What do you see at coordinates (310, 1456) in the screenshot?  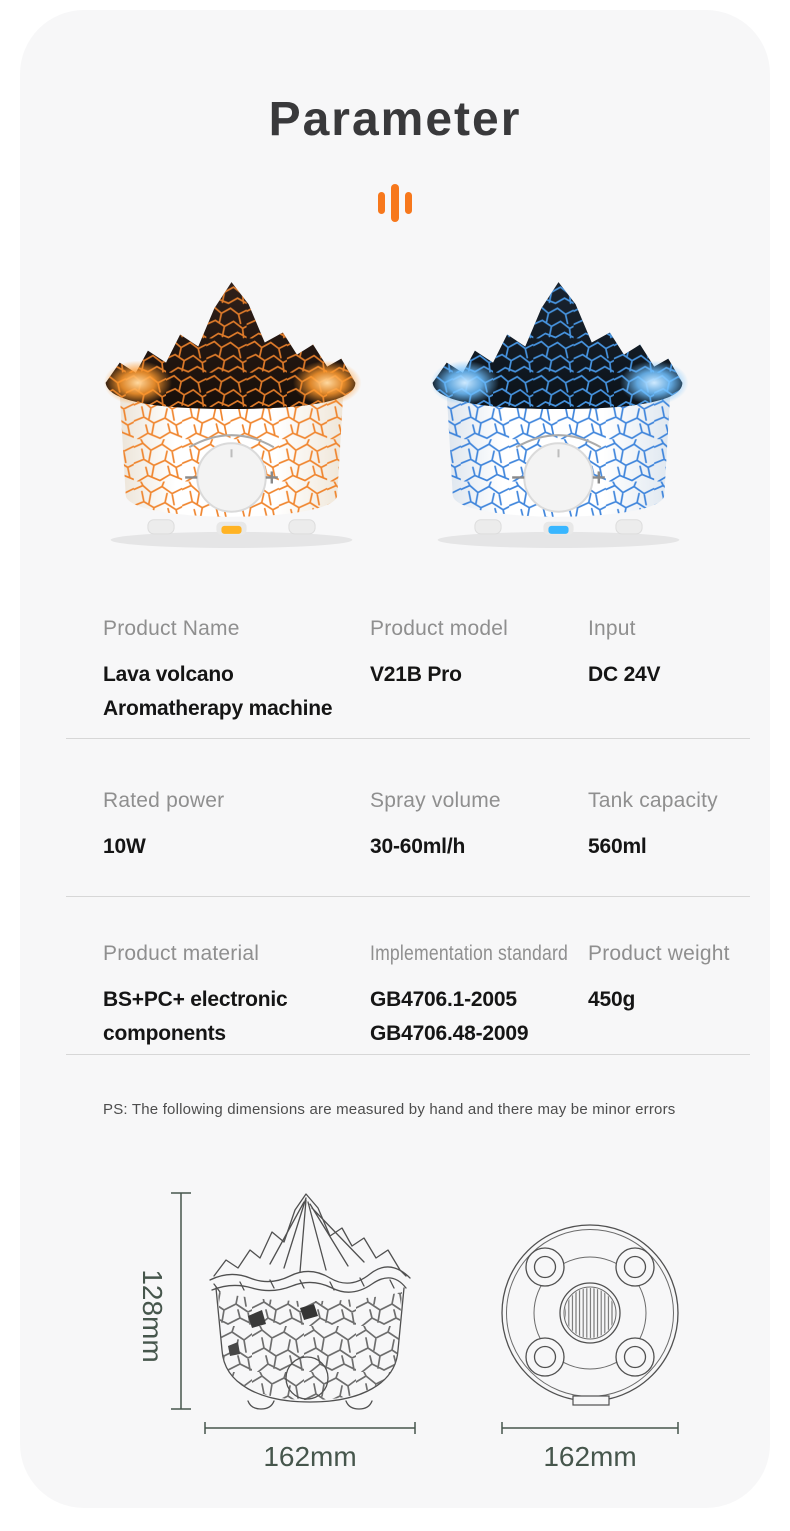 I see `front-width-dimension-label: 162mm` at bounding box center [310, 1456].